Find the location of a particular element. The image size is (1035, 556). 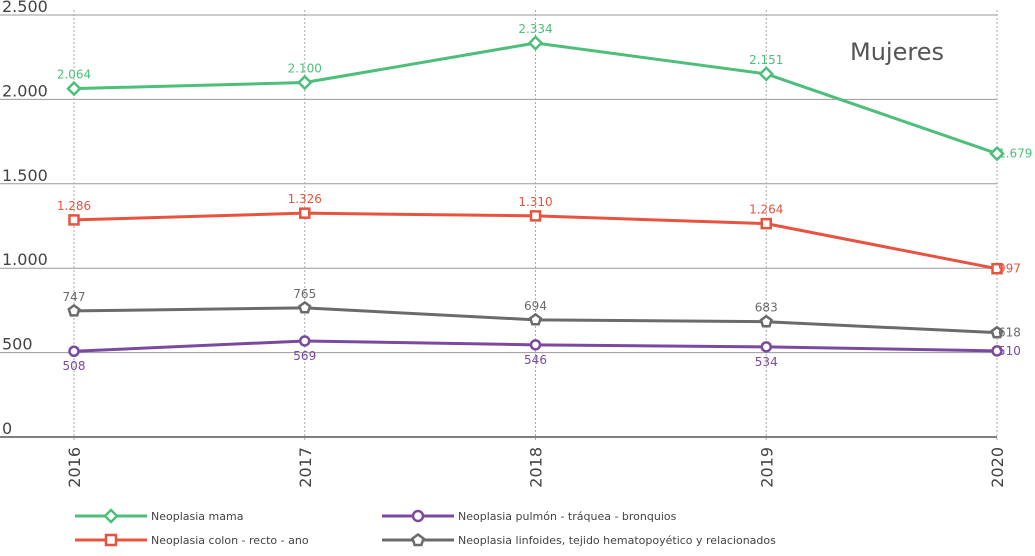

data-label: 2.064 is located at coordinates (74, 75).